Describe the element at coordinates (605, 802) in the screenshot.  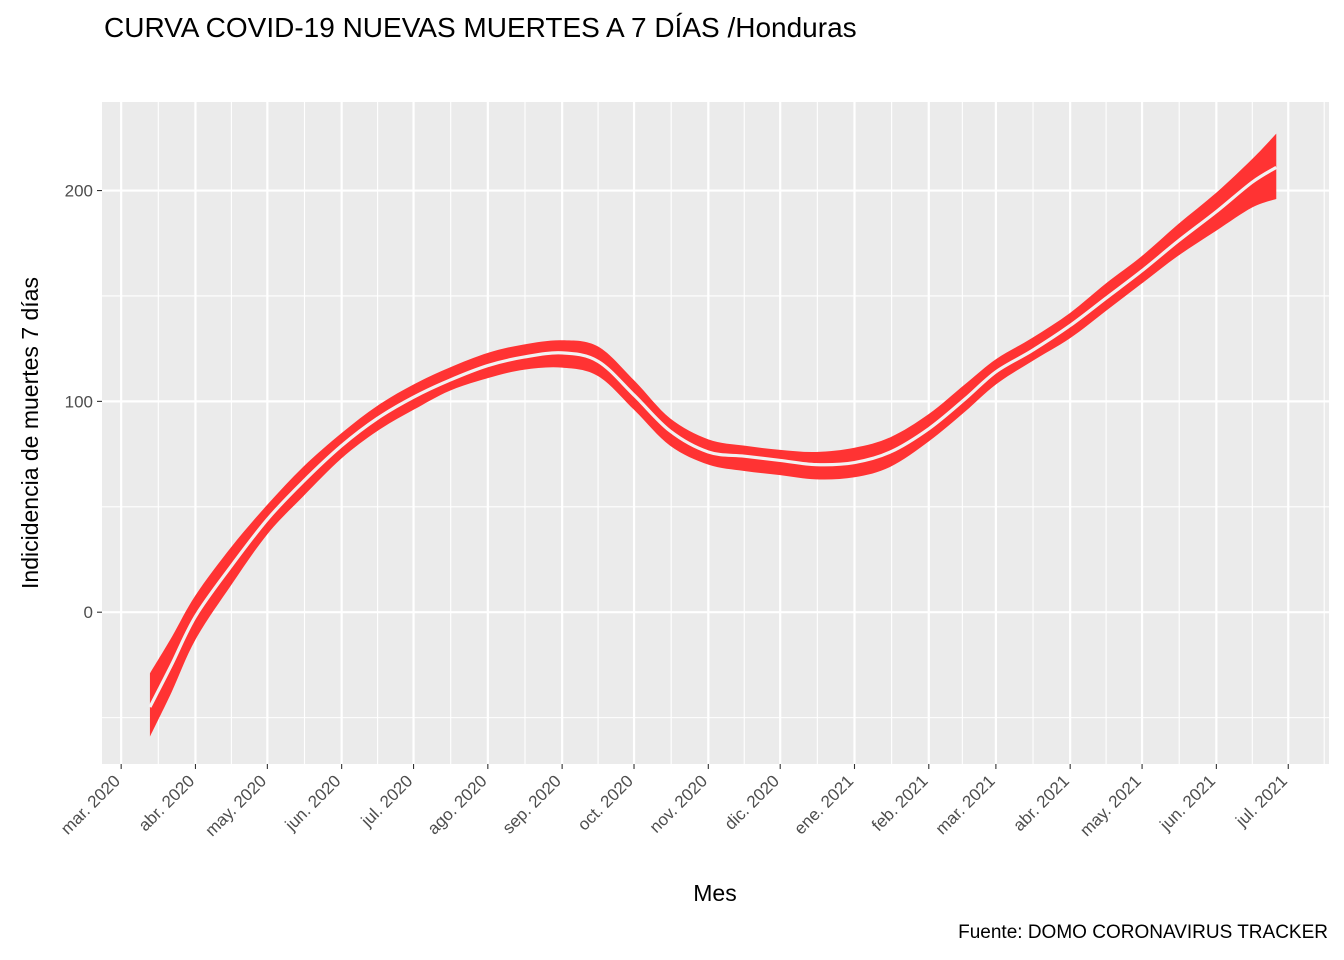
I see `x-tick-label: oct. 2020` at that location.